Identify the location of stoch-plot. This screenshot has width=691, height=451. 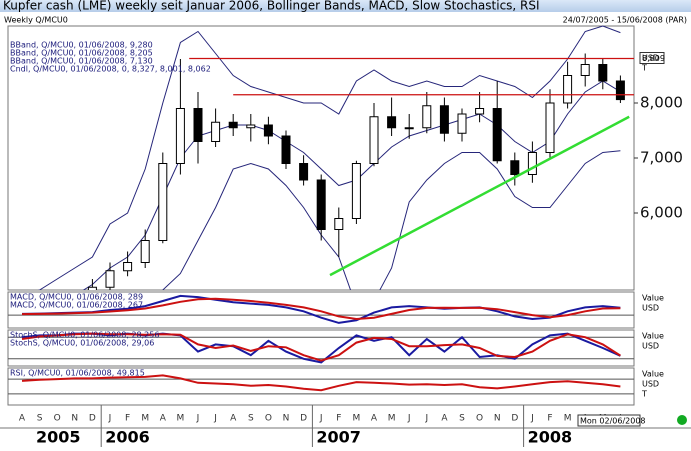
(321, 348).